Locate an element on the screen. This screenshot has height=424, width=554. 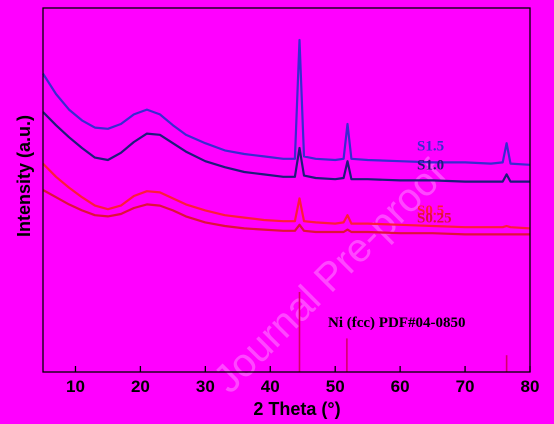
x-tick-label: 60 is located at coordinates (400, 386).